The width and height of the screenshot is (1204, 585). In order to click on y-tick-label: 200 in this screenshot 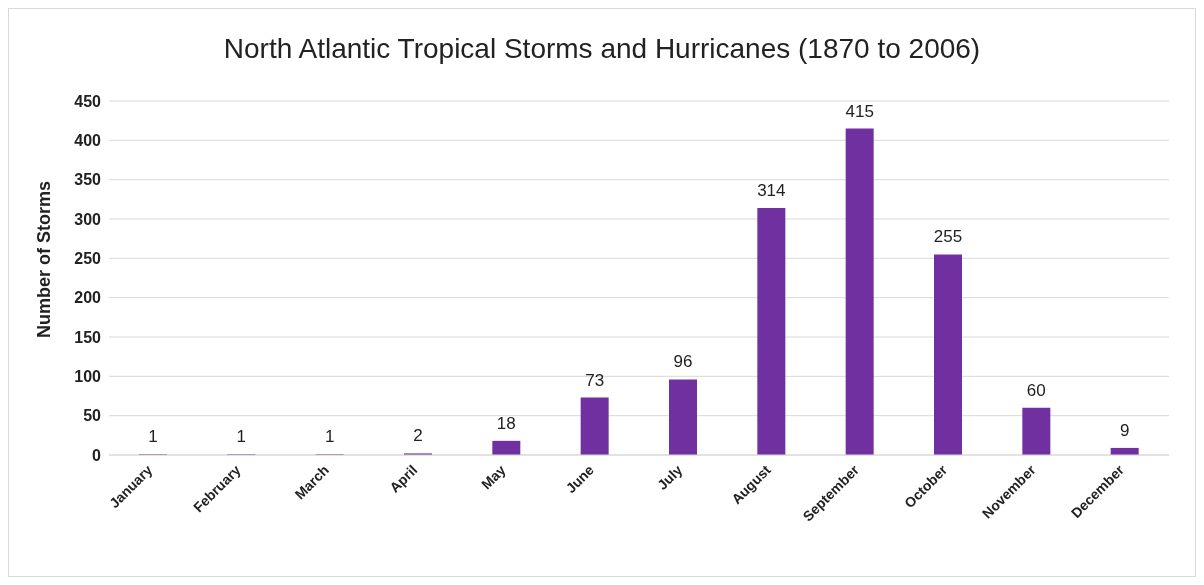, I will do `click(88, 298)`.